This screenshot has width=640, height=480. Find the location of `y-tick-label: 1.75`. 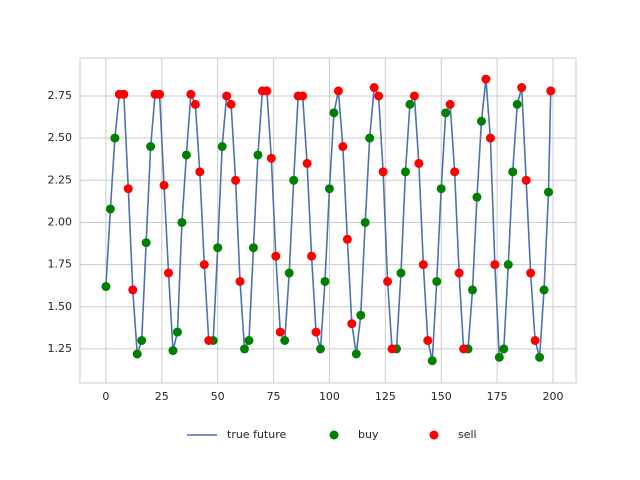

y-tick-label: 1.75 is located at coordinates (60, 264).